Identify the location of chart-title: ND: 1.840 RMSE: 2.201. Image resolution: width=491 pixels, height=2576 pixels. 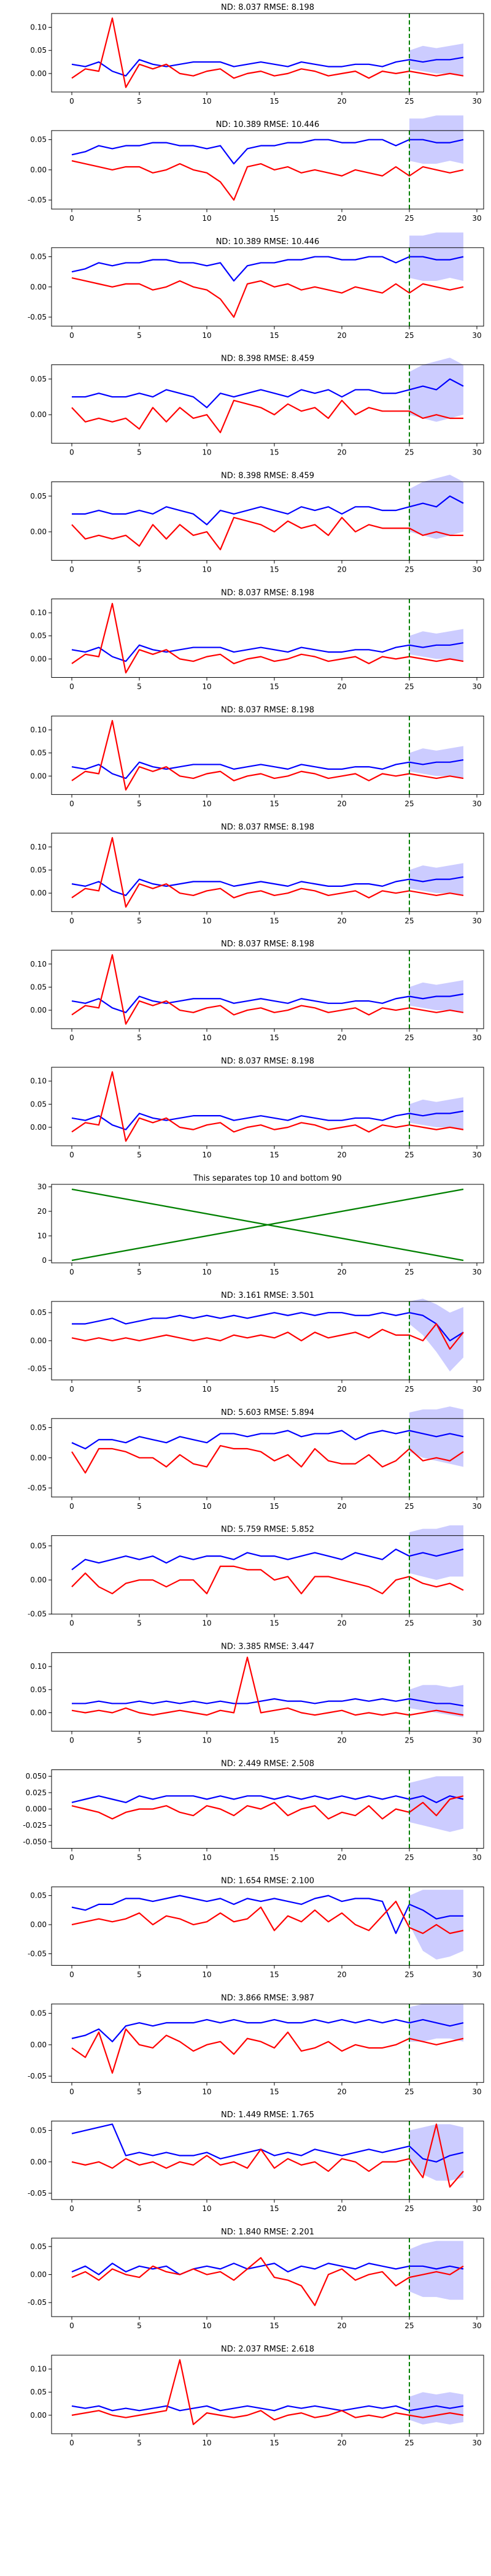
(267, 2232).